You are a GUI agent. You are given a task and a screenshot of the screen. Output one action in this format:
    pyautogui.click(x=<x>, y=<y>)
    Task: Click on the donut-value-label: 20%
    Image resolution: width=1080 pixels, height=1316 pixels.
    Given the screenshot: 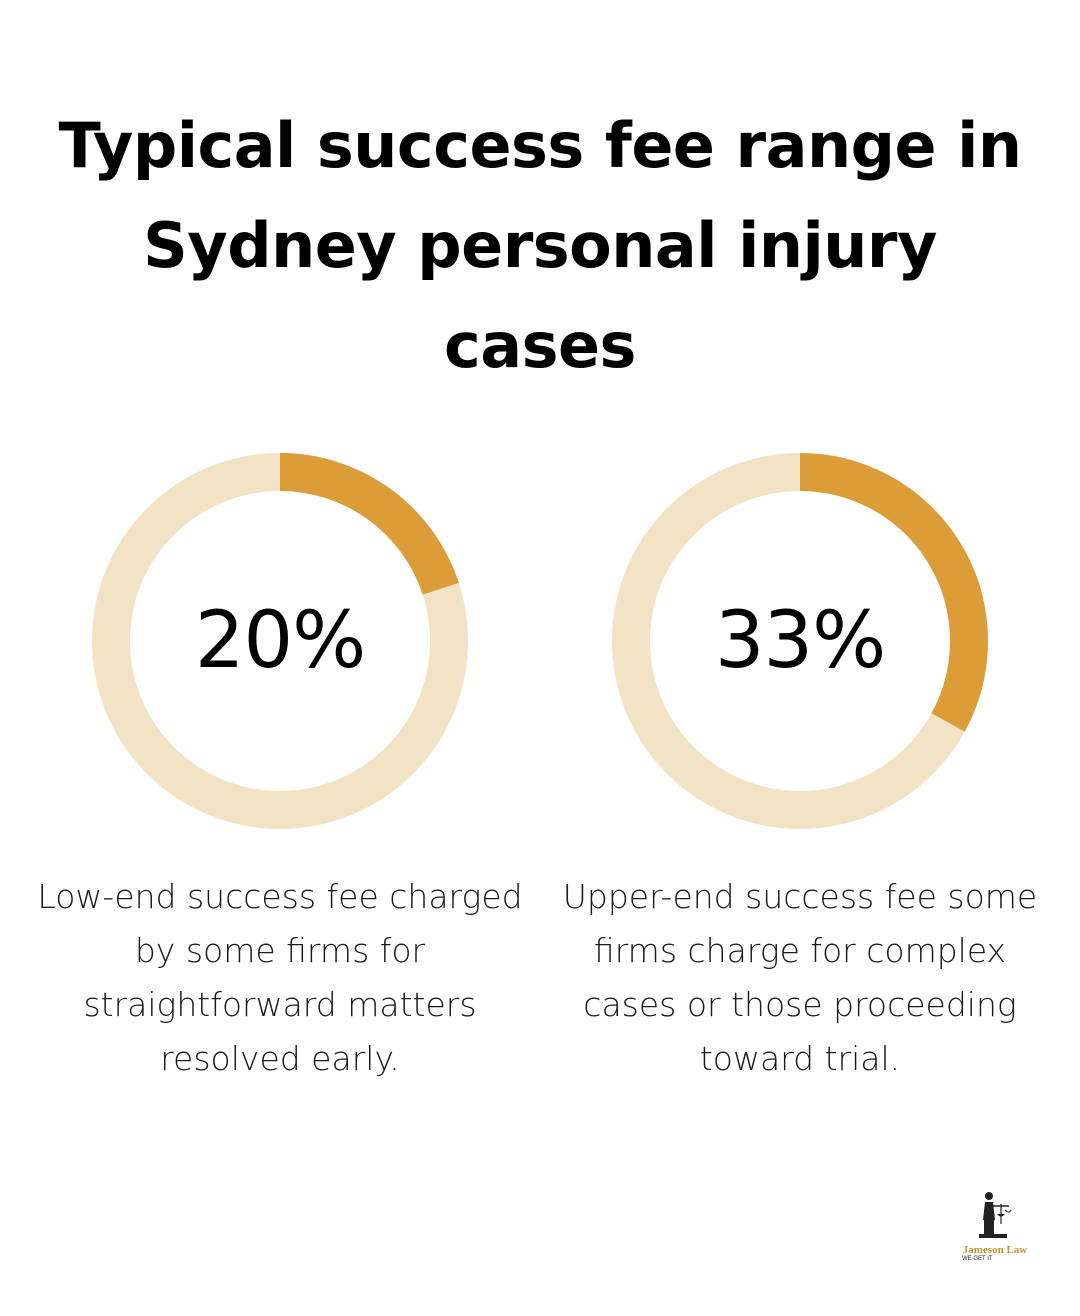 What is the action you would take?
    pyautogui.click(x=280, y=641)
    